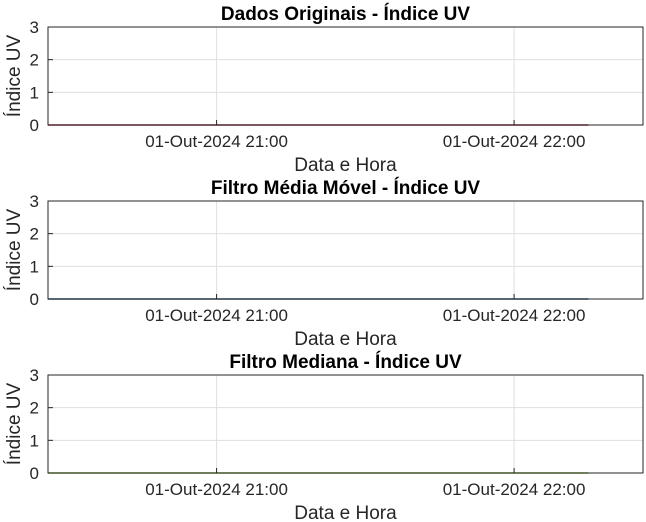 The width and height of the screenshot is (646, 522). I want to click on chart-title: Filtro Média Móvel - Índice UV, so click(346, 188).